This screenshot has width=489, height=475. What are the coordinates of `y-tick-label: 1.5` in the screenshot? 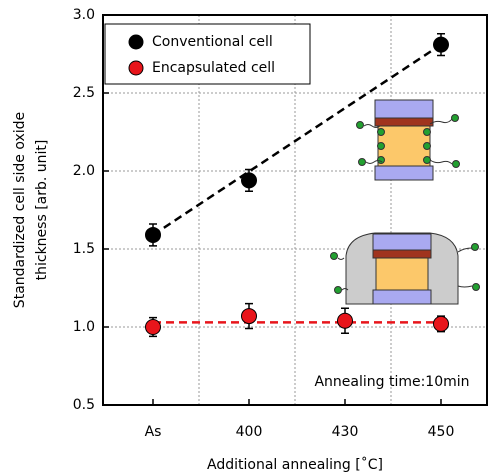 It's located at (84, 249).